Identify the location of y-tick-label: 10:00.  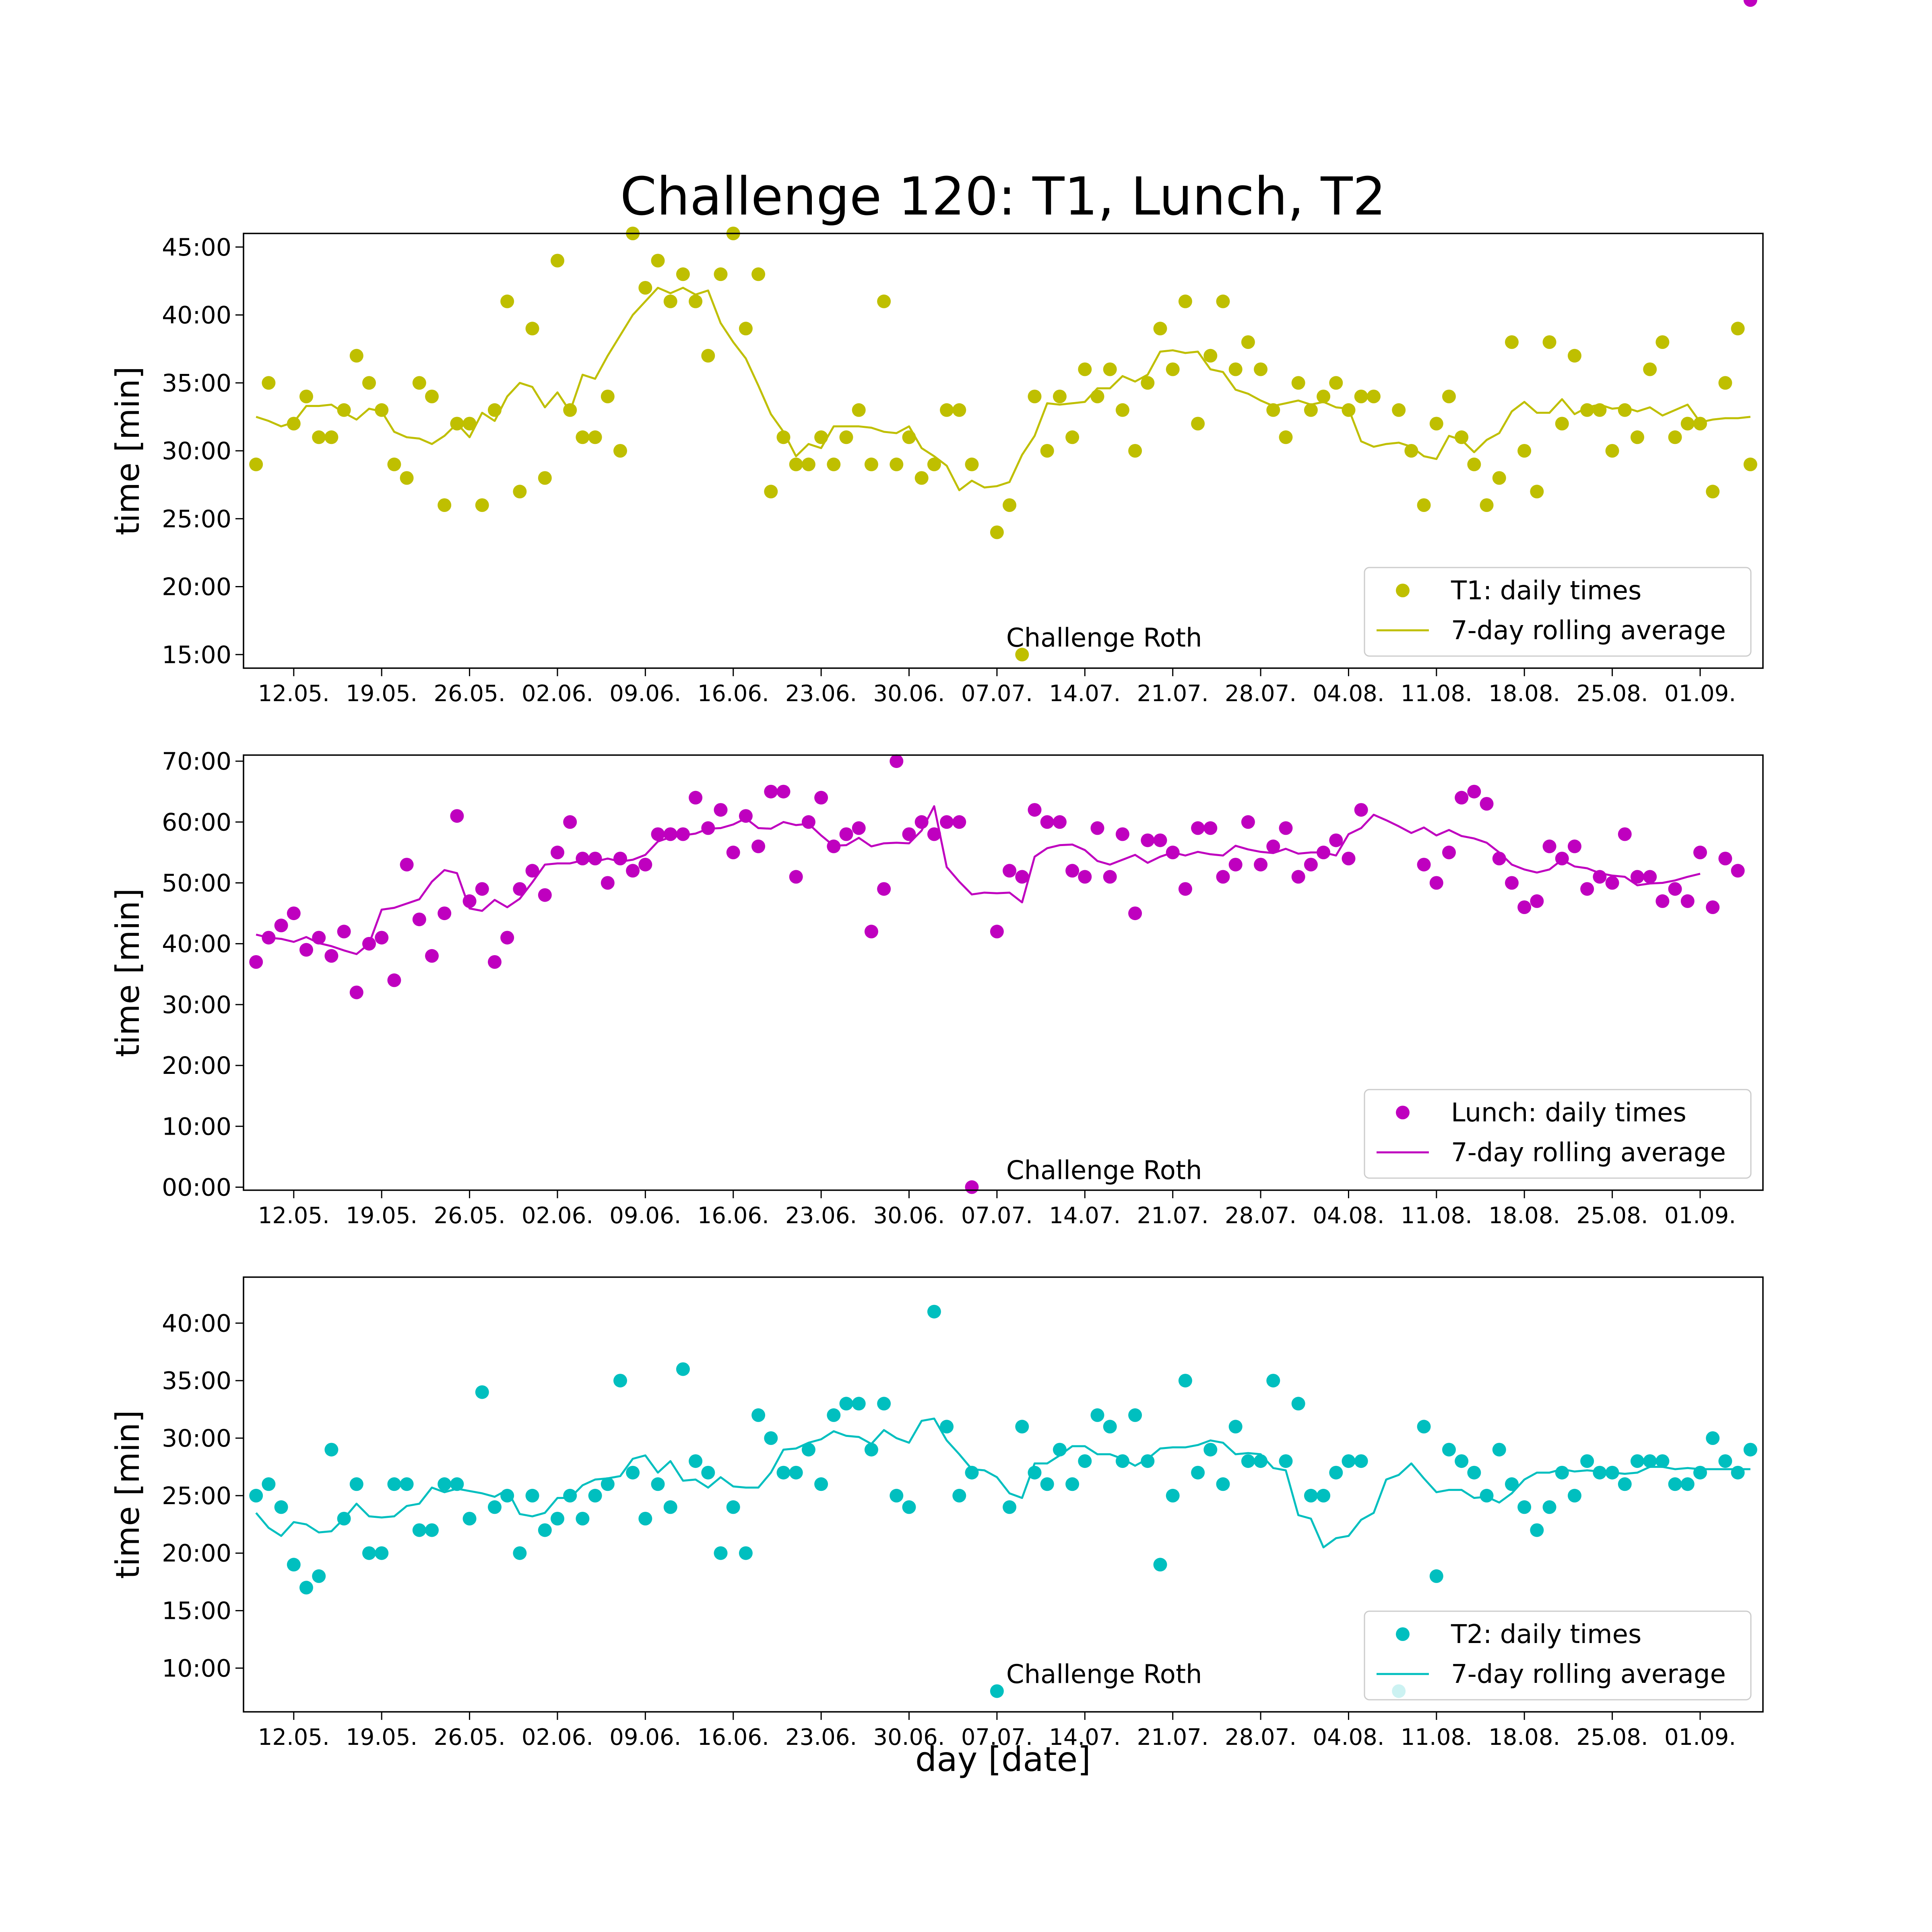
(196, 1668).